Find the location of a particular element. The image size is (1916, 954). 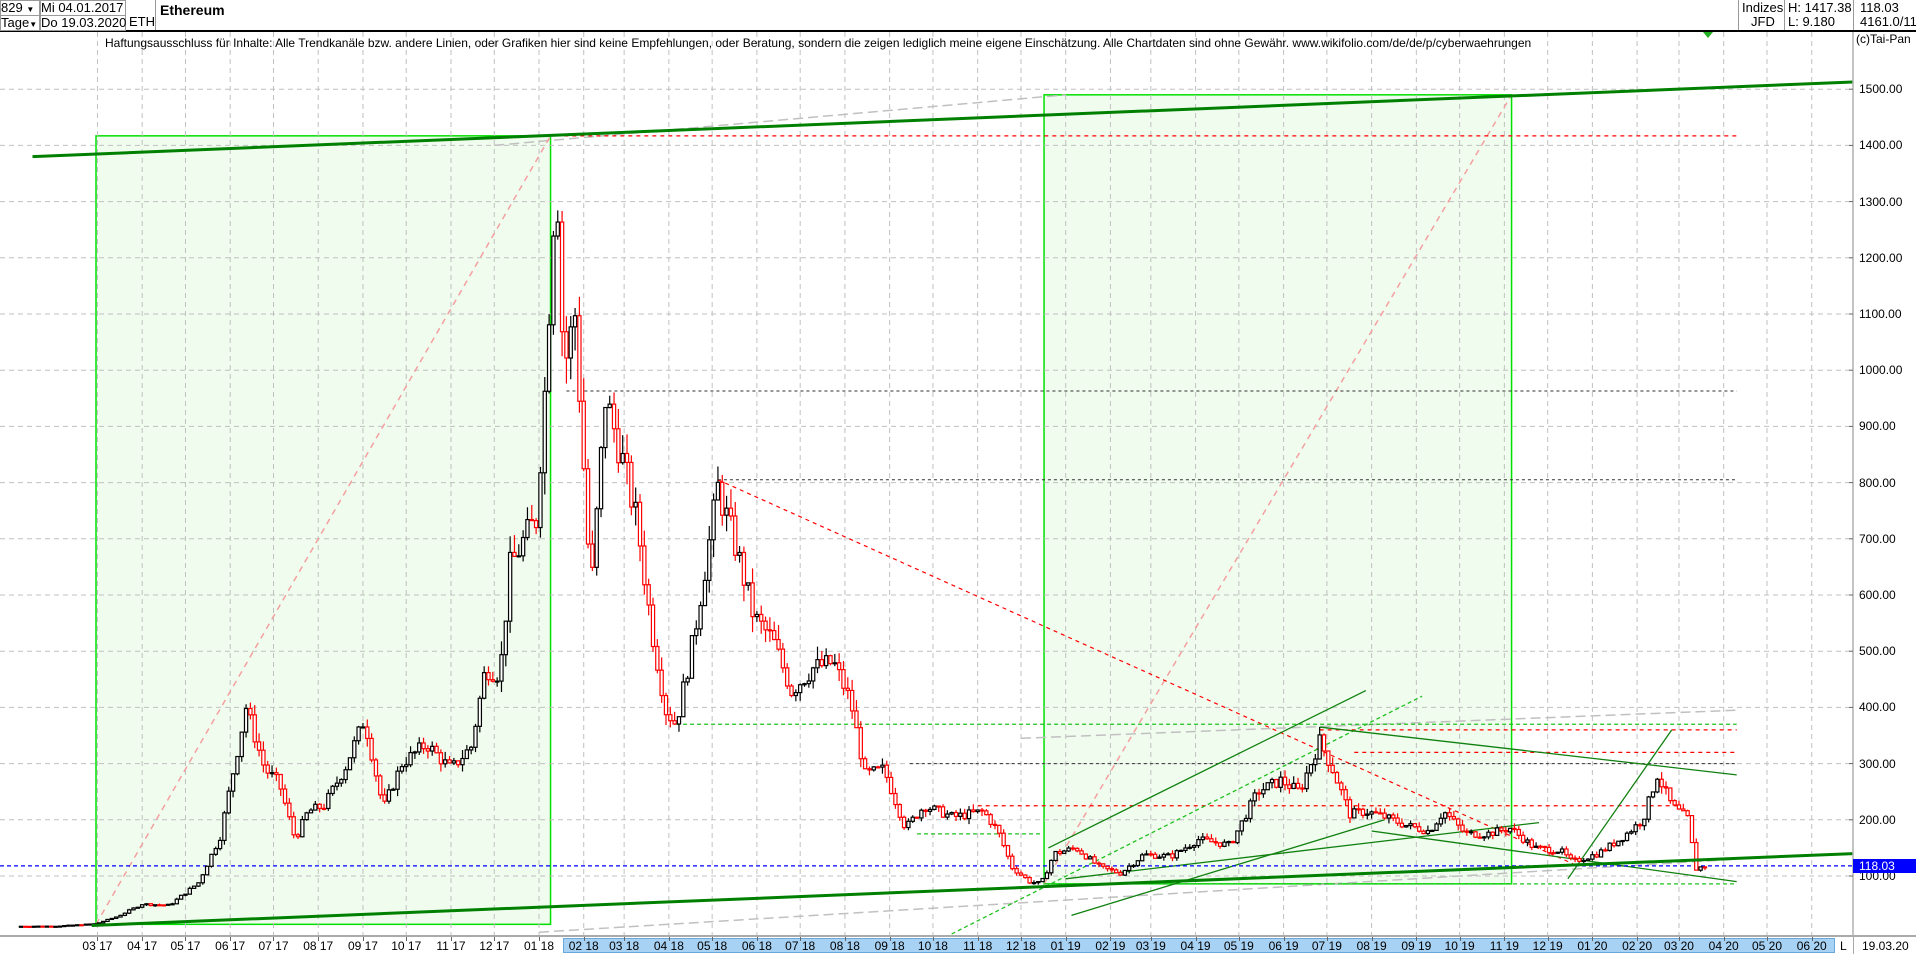

y-tick-label: 1000.00 is located at coordinates (1881, 370).